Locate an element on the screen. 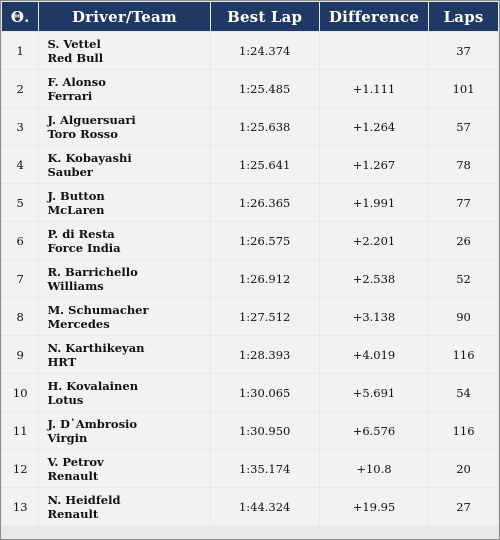  table-row: 11 J. D᾽Ambrosio Virgin 1:30.950 +6.576 116 is located at coordinates (250, 430).